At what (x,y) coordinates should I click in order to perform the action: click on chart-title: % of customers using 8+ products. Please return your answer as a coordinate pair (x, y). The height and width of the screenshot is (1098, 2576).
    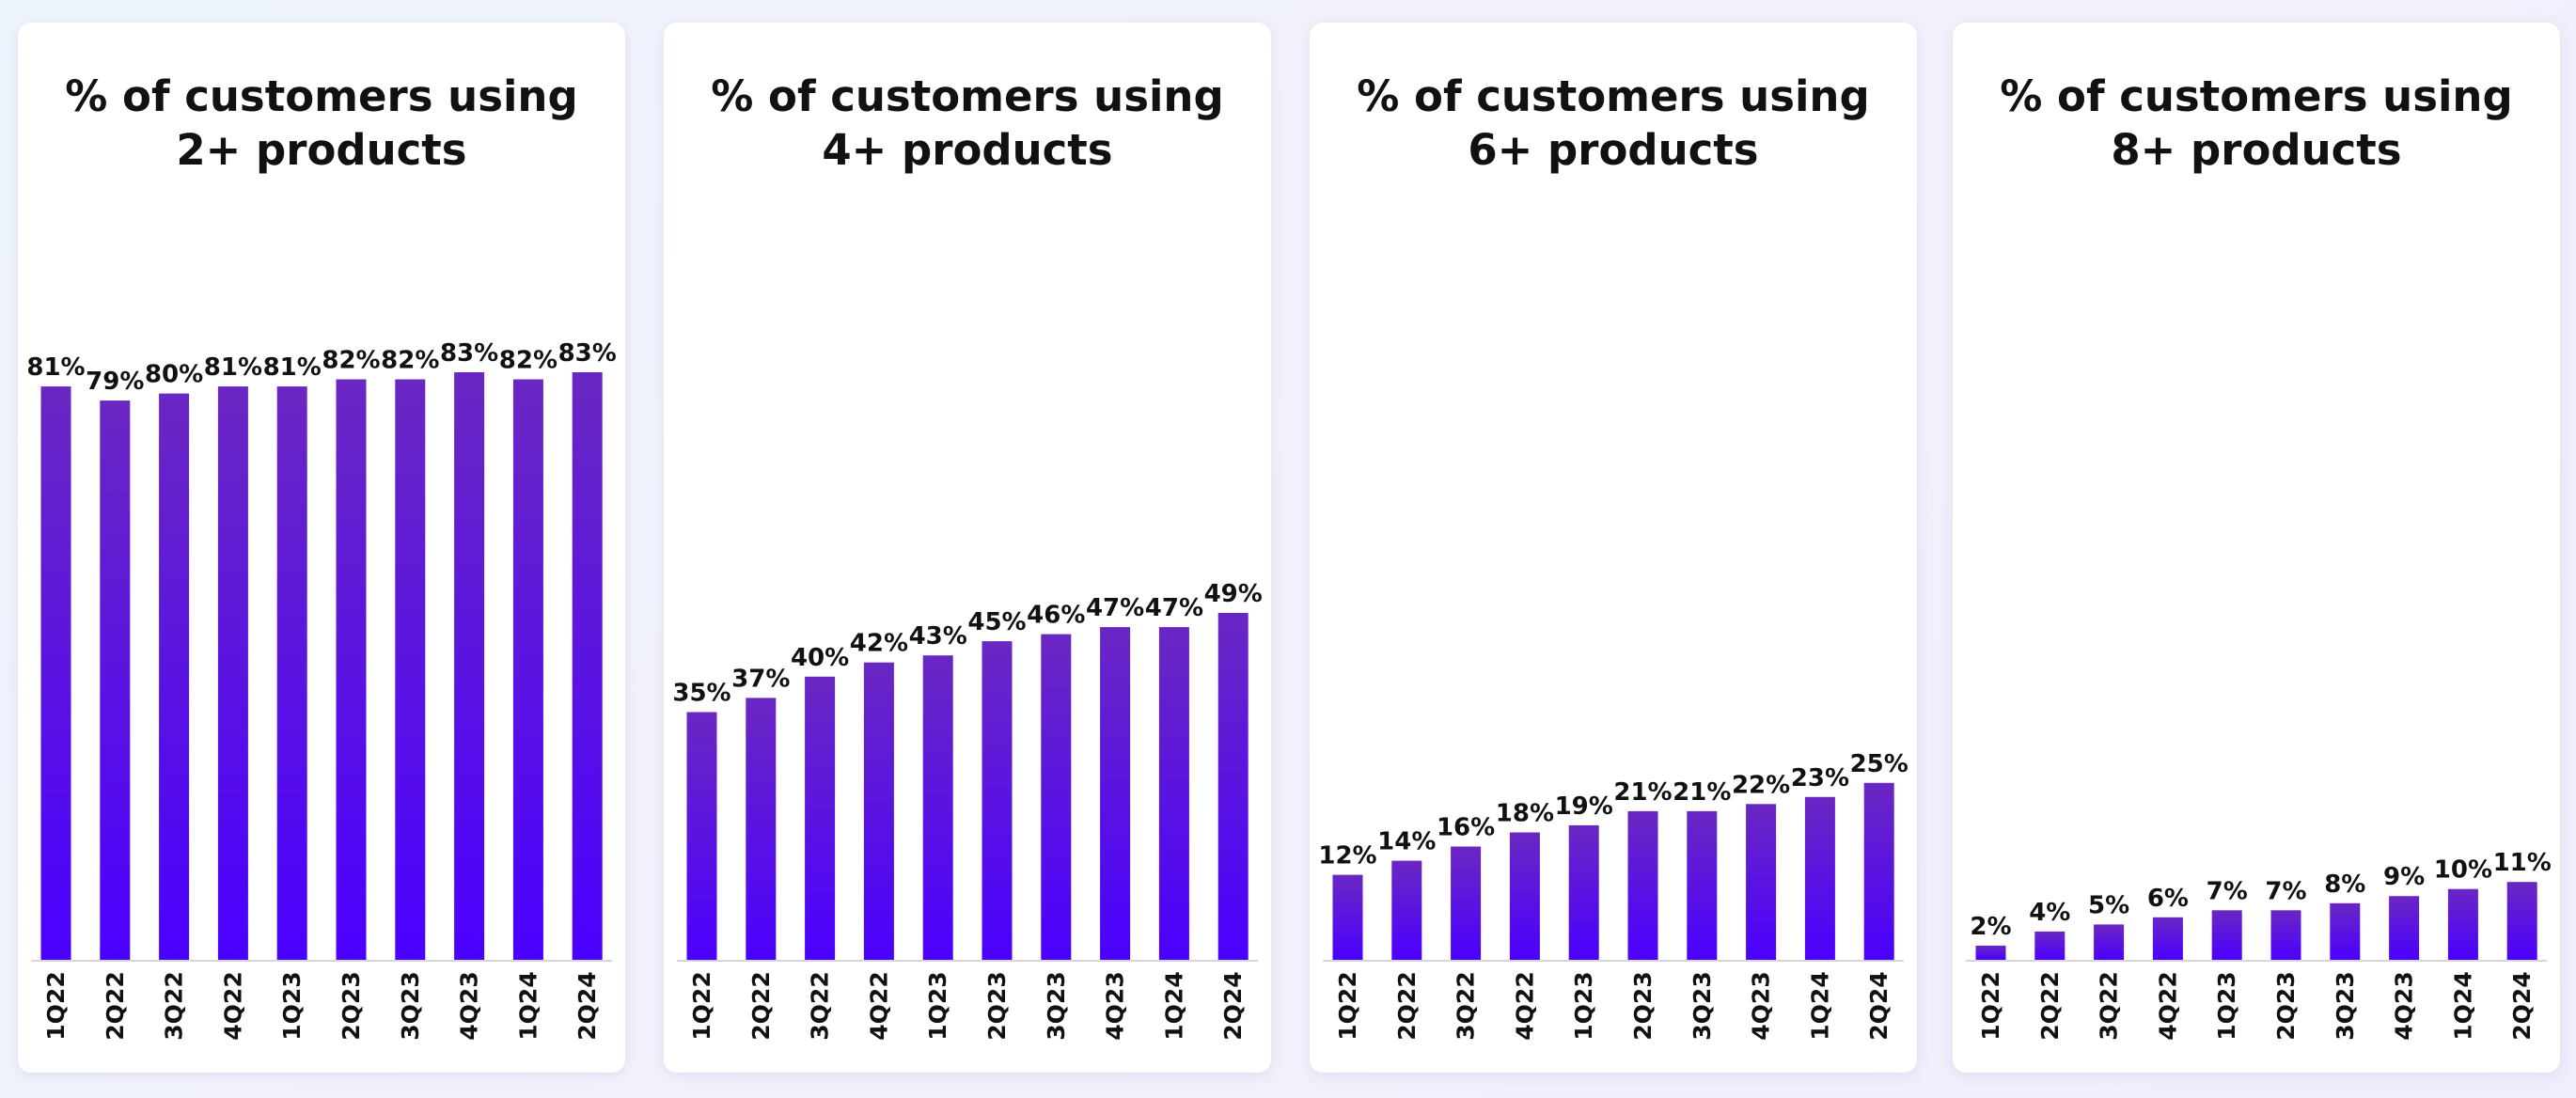
    Looking at the image, I should click on (2256, 123).